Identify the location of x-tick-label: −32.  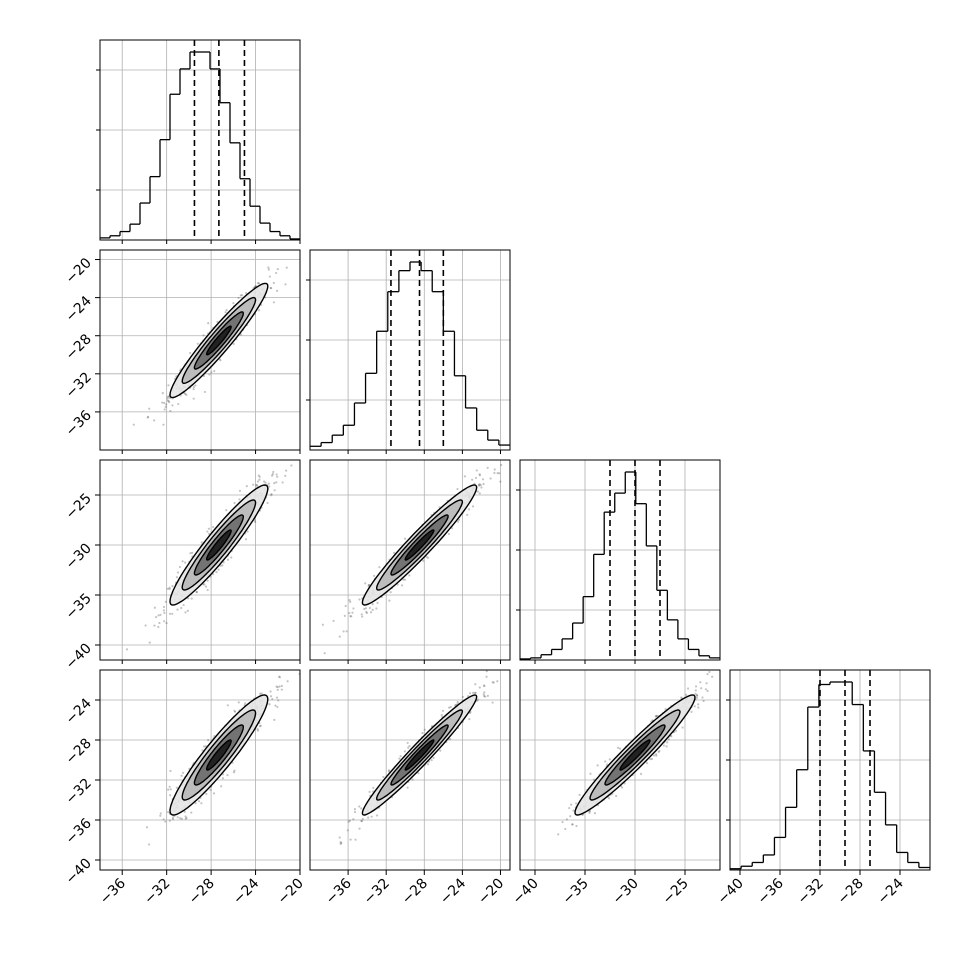
(157, 892).